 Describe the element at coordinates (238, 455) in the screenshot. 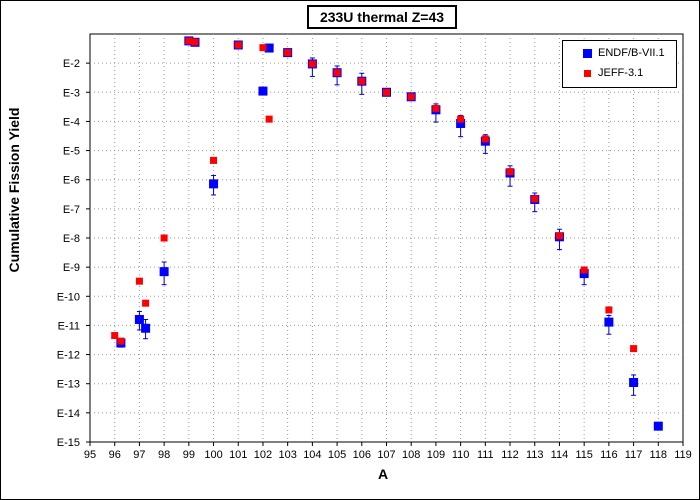

I see `x-tick-label: 101` at that location.